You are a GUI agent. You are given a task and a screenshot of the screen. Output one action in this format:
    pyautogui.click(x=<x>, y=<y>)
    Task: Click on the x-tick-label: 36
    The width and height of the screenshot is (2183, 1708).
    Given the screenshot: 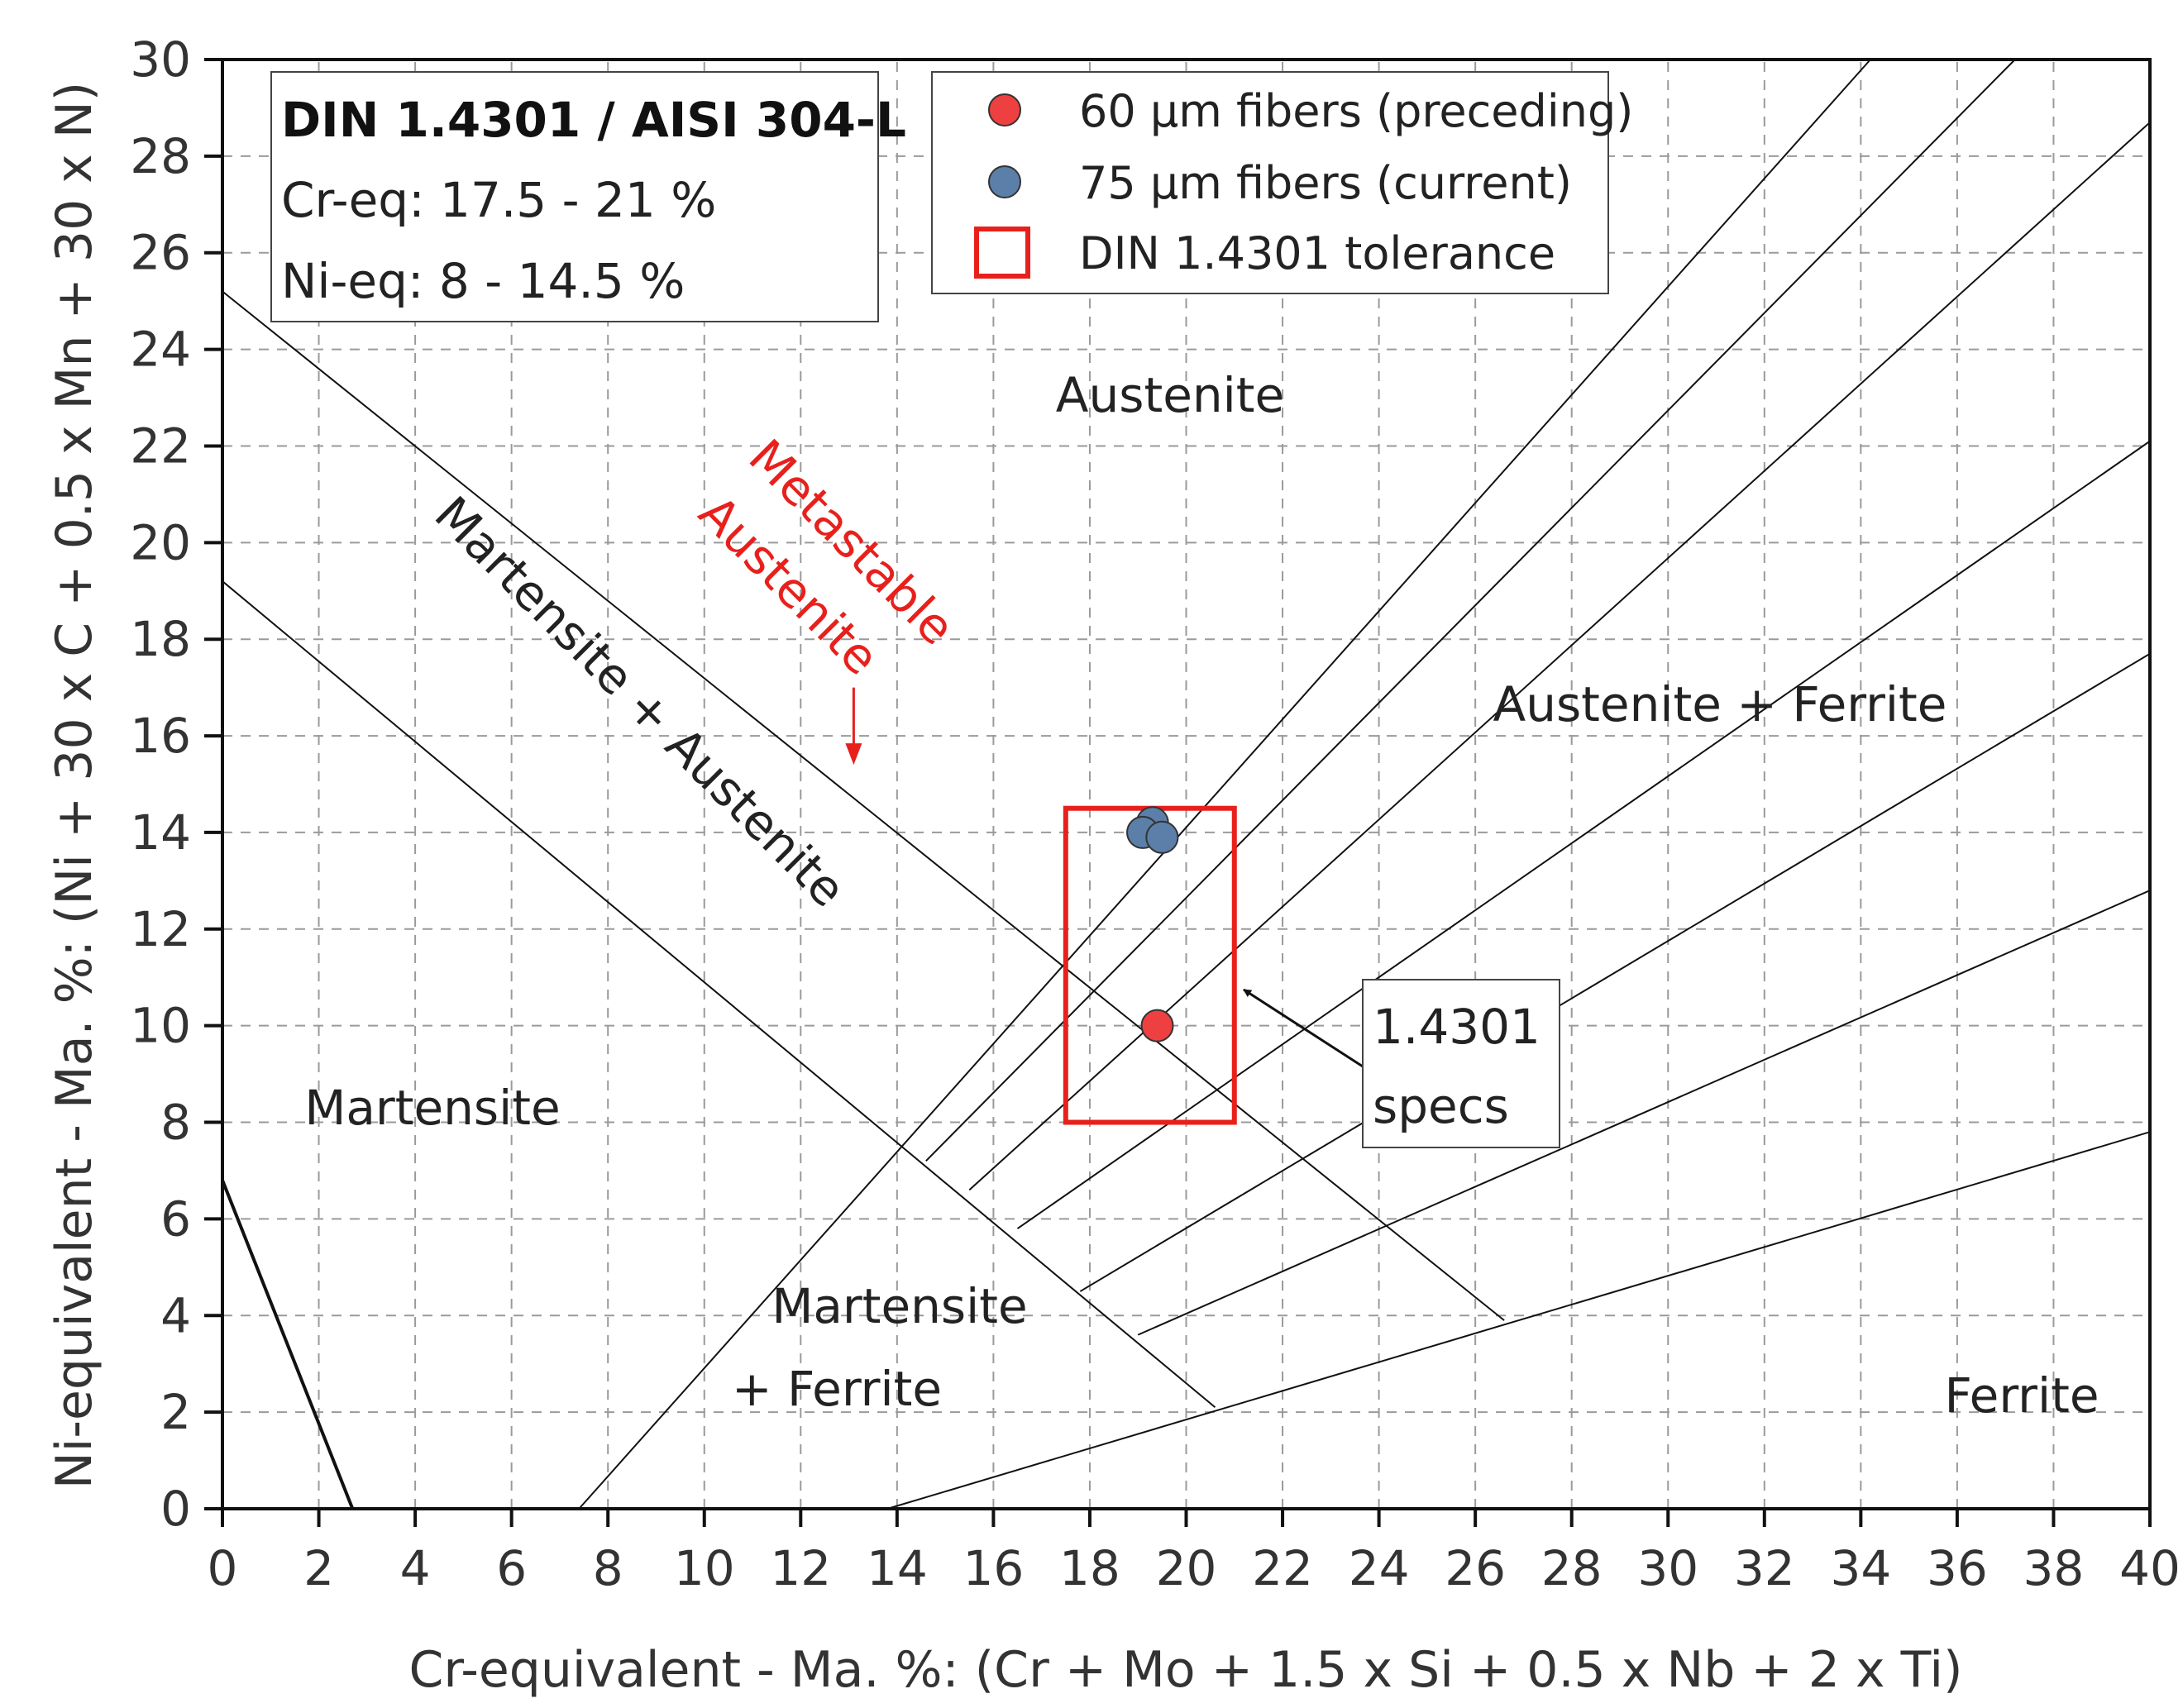 What is the action you would take?
    pyautogui.click(x=1958, y=1568)
    